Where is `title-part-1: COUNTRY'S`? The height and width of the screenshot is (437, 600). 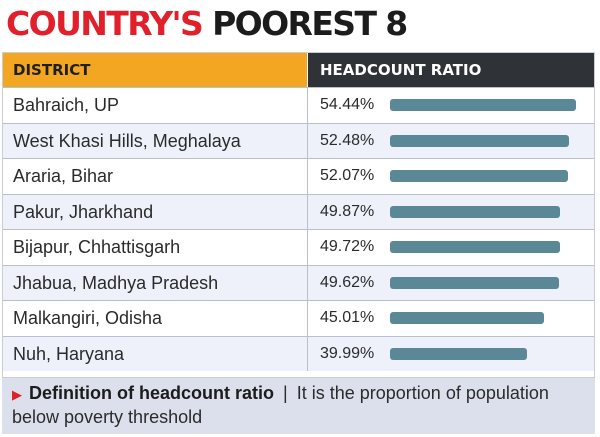
title-part-1: COUNTRY'S is located at coordinates (105, 23).